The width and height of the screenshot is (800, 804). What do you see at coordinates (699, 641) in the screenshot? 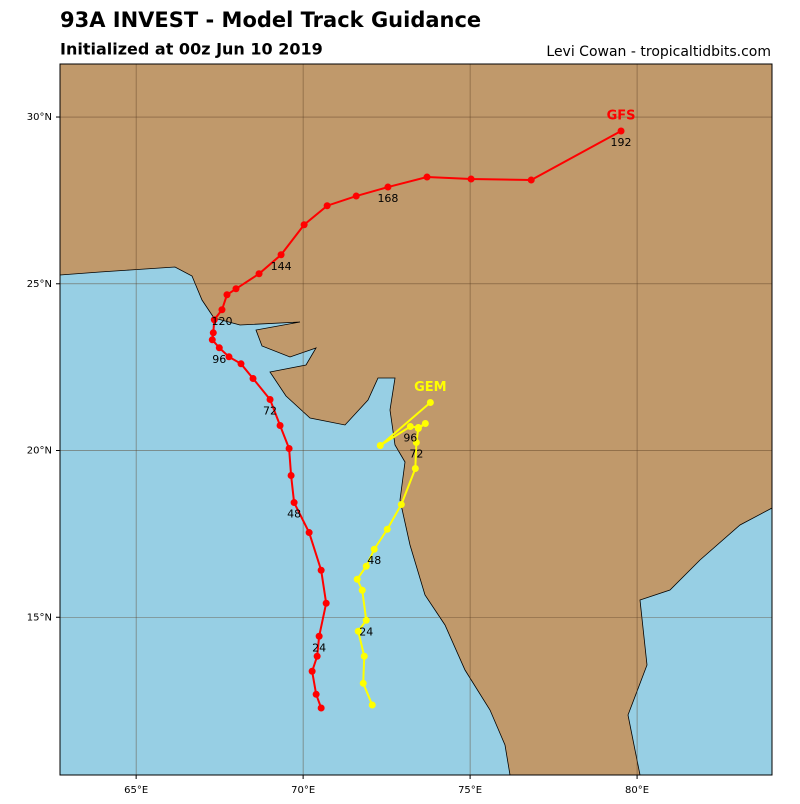
I see `bay-of-bengal` at bounding box center [699, 641].